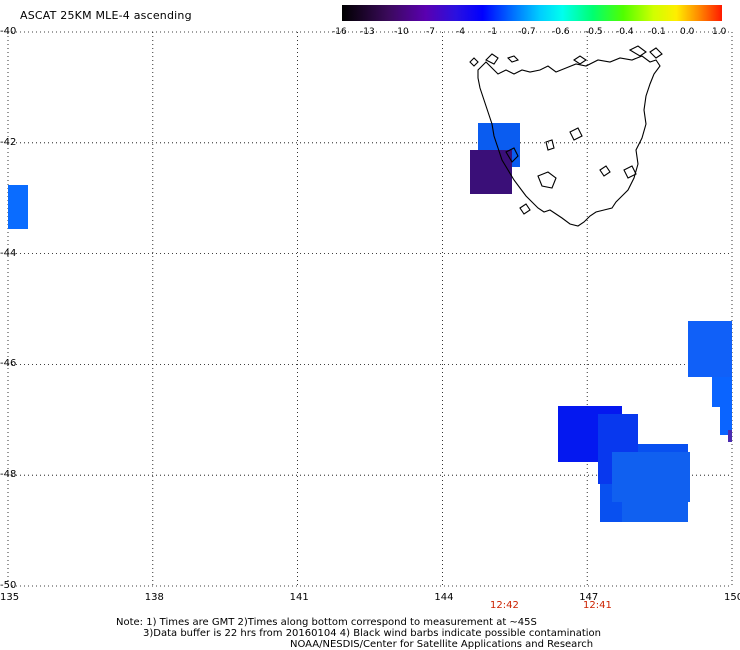 The image size is (740, 650). What do you see at coordinates (719, 32) in the screenshot?
I see `colorbar-tick-label: 1.0` at bounding box center [719, 32].